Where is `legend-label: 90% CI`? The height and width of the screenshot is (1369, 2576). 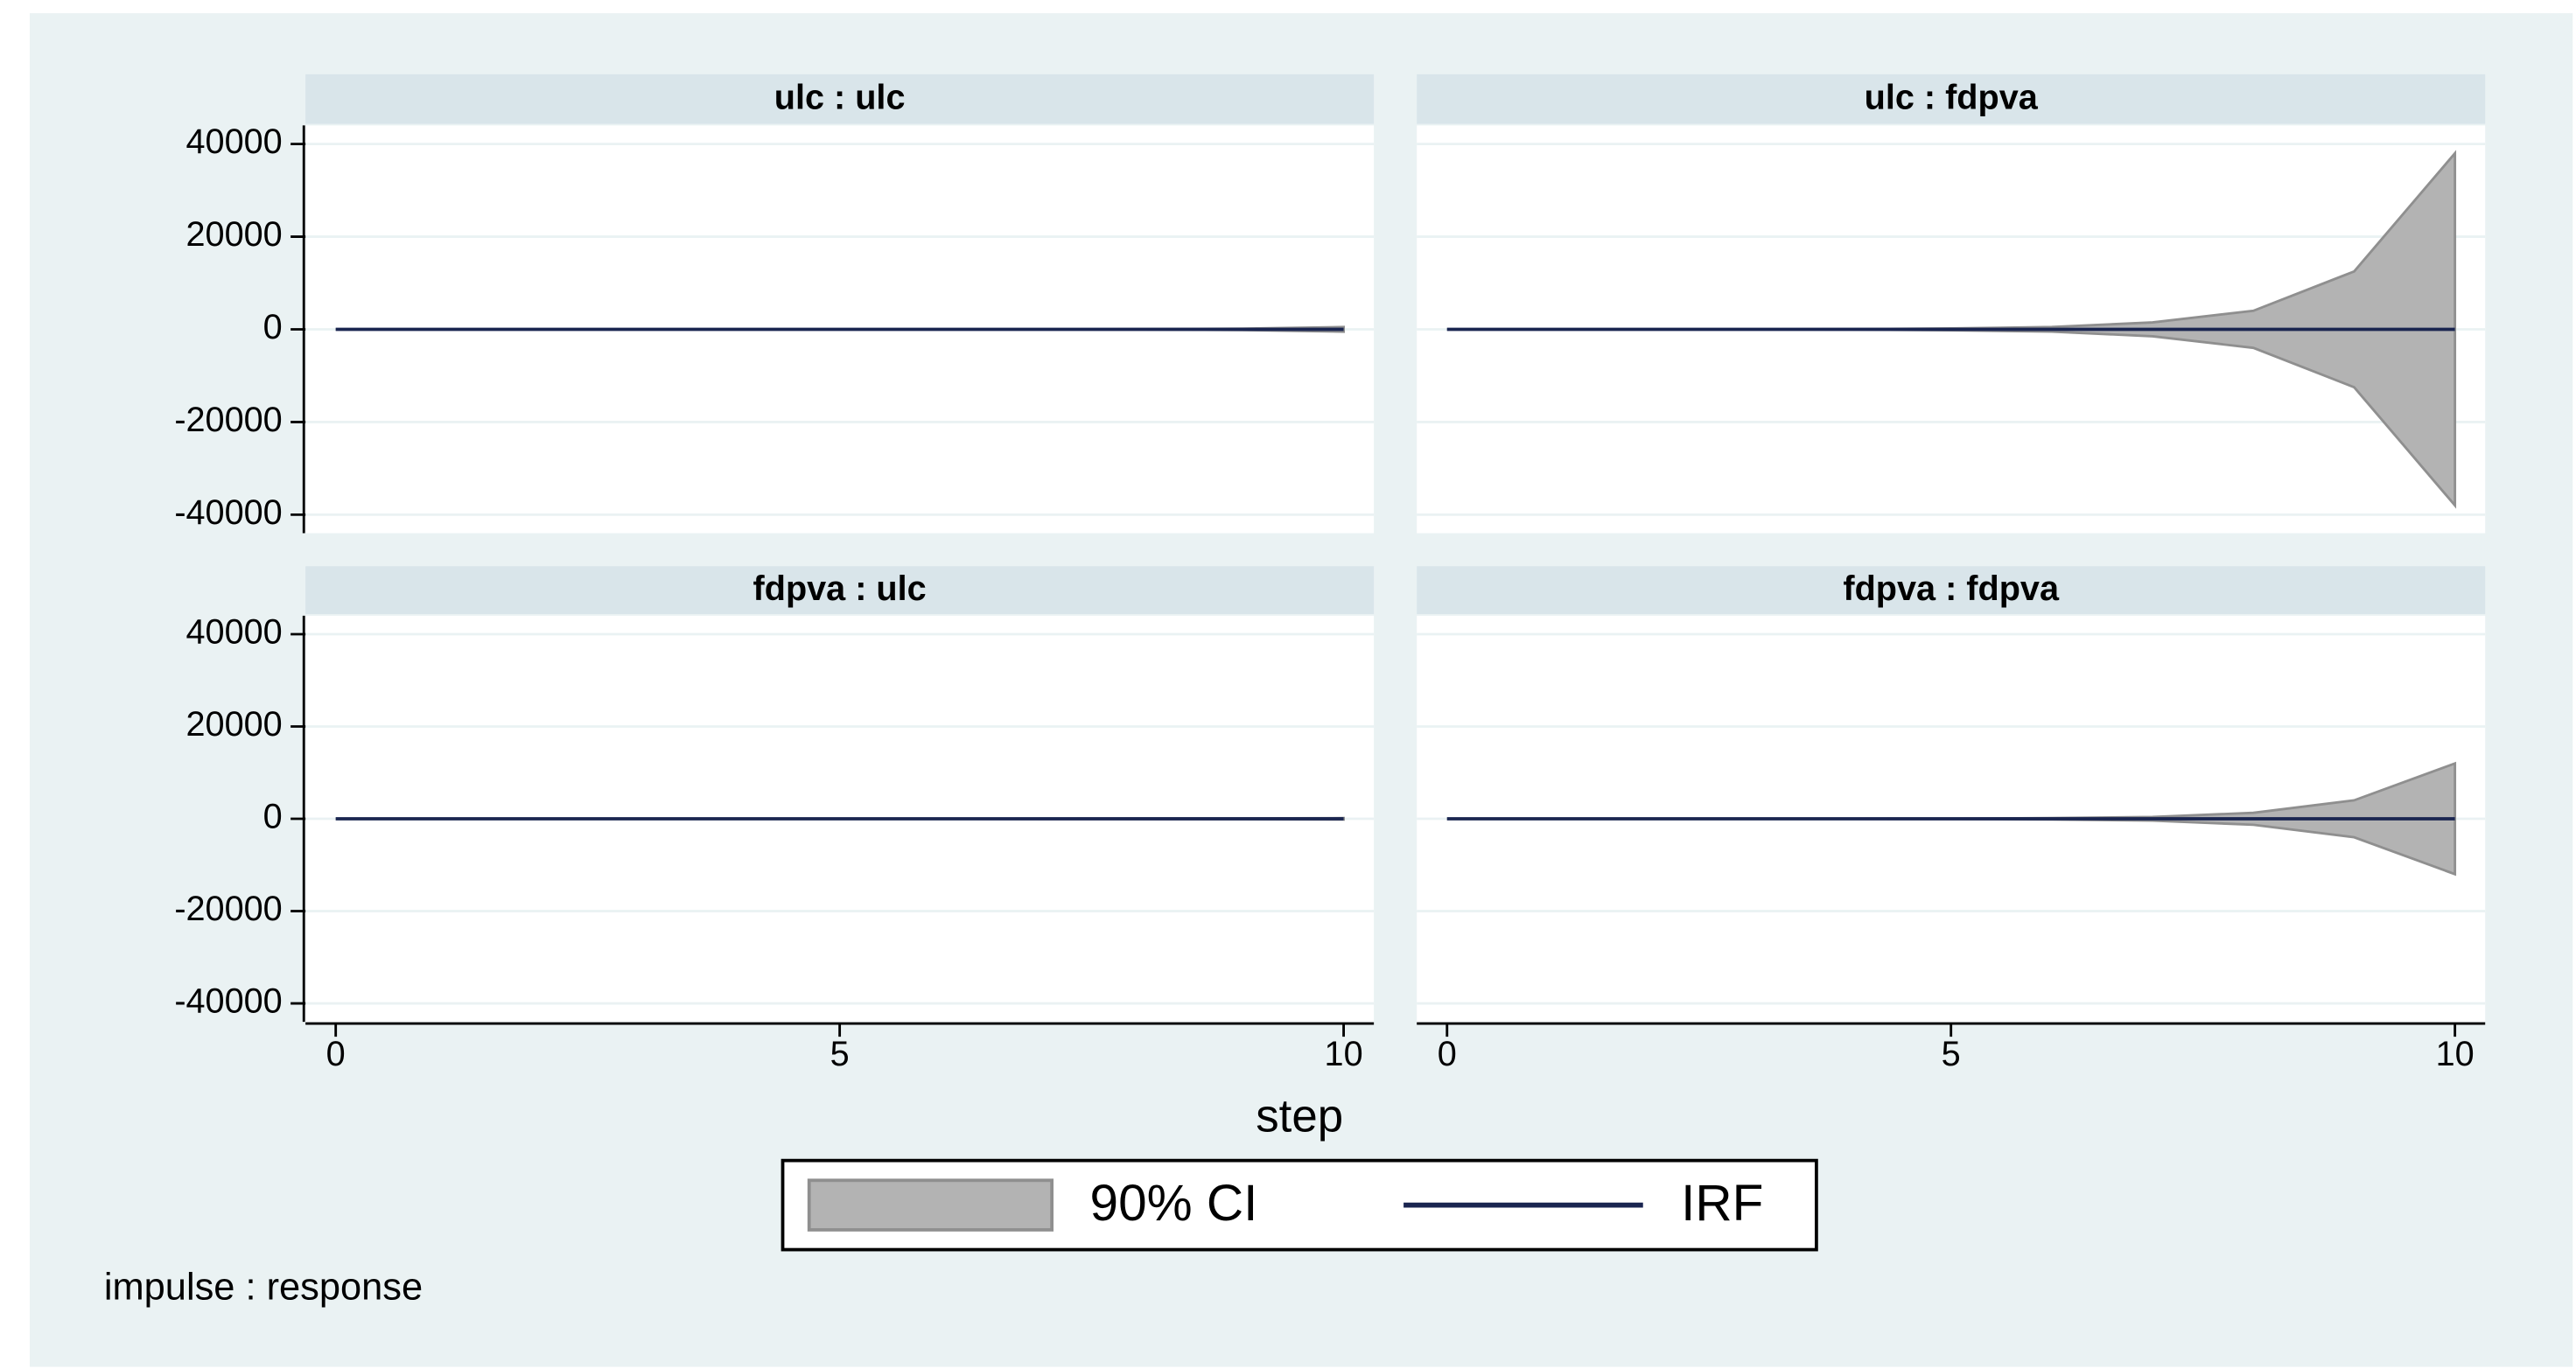 legend-label: 90% CI is located at coordinates (1174, 1203).